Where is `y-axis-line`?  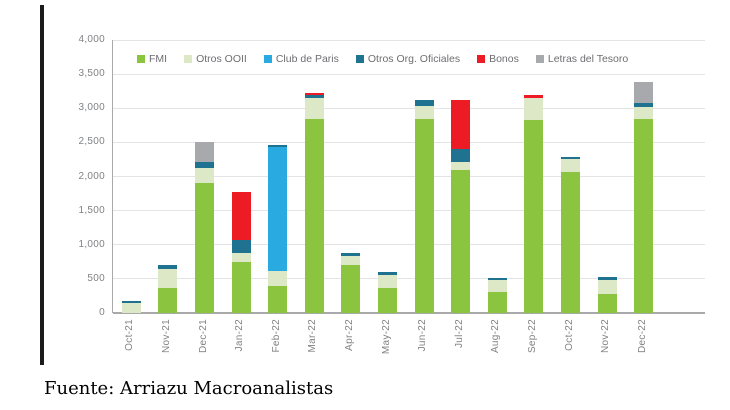
y-axis-line is located at coordinates (112, 176).